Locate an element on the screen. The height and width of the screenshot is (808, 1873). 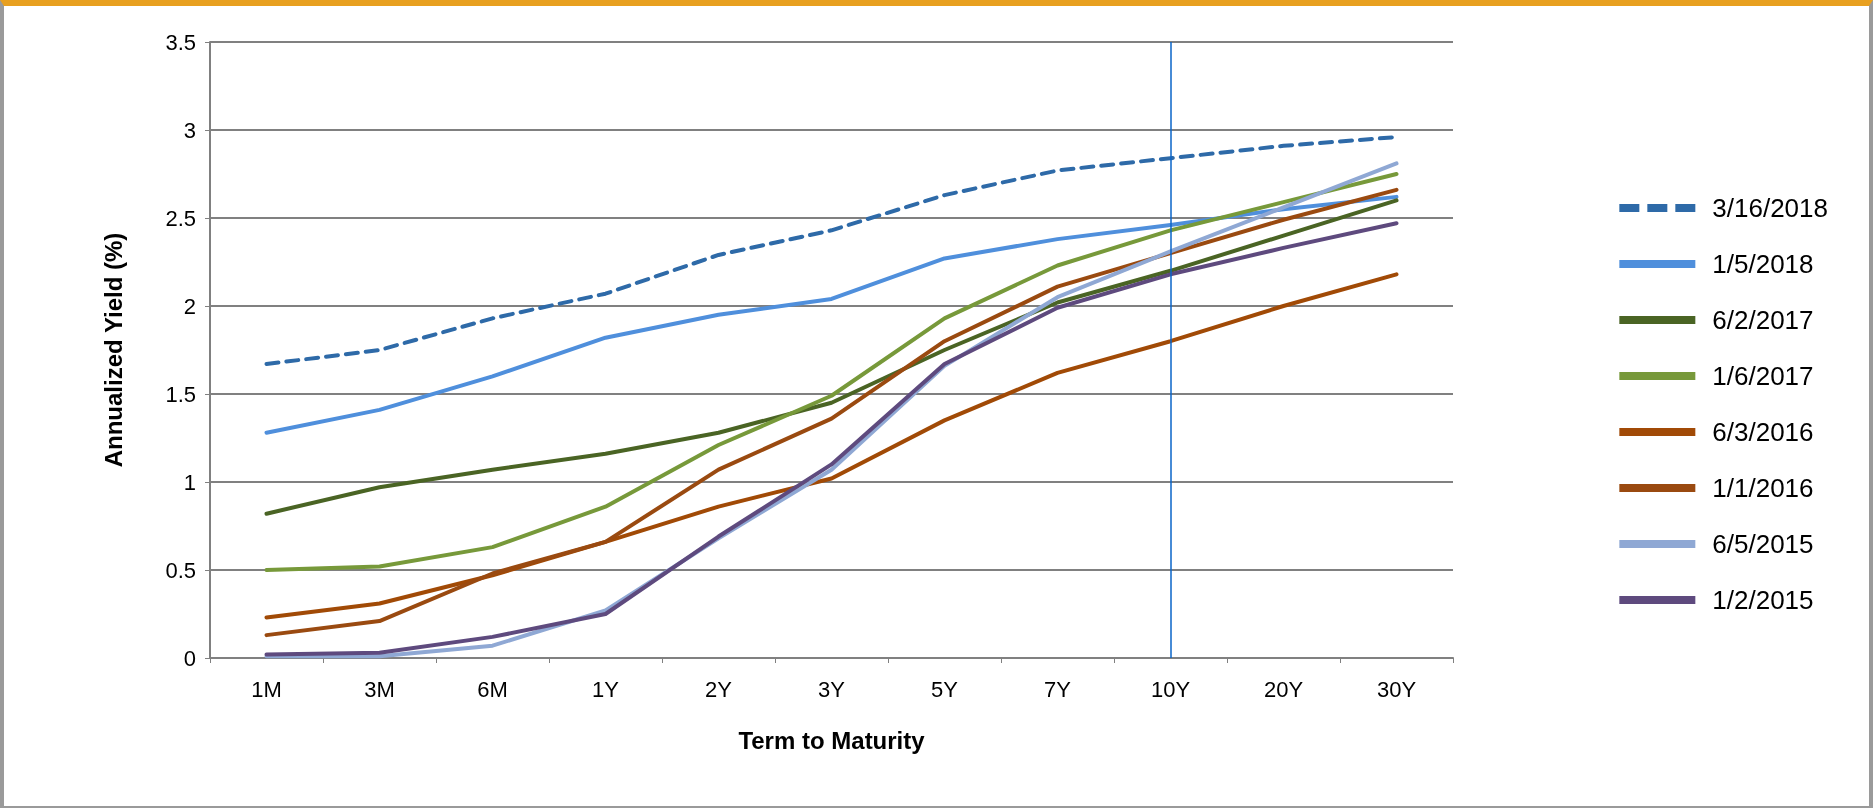
y-axis-title: Annualized Yield (%) is located at coordinates (113, 350).